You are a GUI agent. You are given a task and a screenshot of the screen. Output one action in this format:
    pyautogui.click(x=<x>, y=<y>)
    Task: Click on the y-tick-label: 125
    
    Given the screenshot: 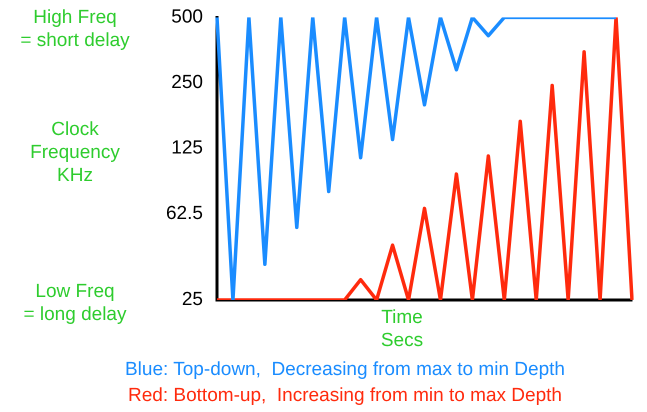 What is the action you would take?
    pyautogui.click(x=187, y=147)
    